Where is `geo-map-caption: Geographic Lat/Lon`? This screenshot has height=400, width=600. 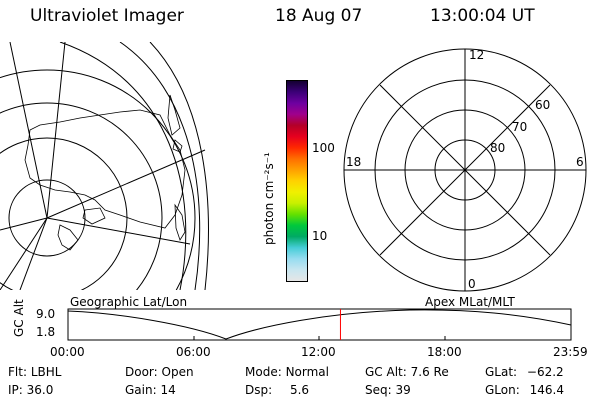 geo-map-caption: Geographic Lat/Lon is located at coordinates (129, 302).